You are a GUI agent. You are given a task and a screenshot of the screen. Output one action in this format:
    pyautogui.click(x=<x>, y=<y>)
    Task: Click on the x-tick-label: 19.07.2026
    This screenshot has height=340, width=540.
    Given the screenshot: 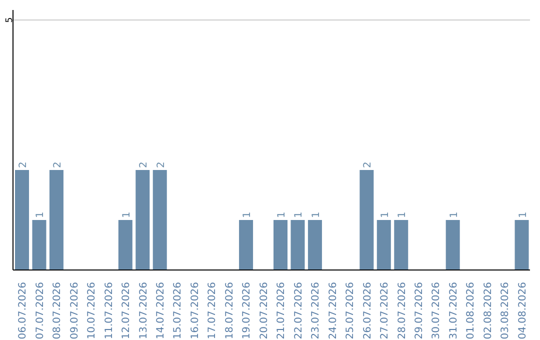 What is the action you would take?
    pyautogui.click(x=247, y=311)
    